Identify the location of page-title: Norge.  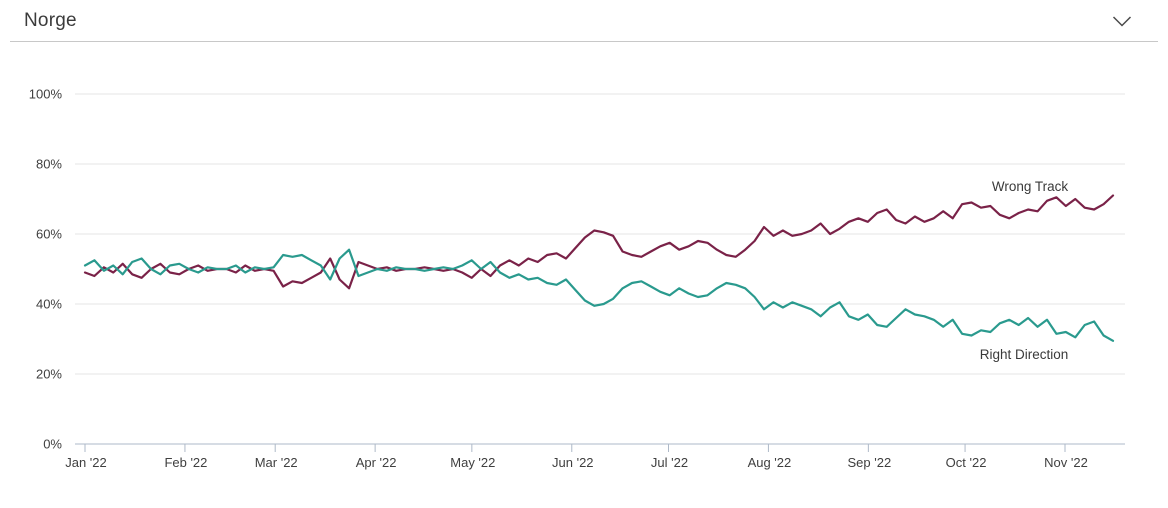
(50, 20).